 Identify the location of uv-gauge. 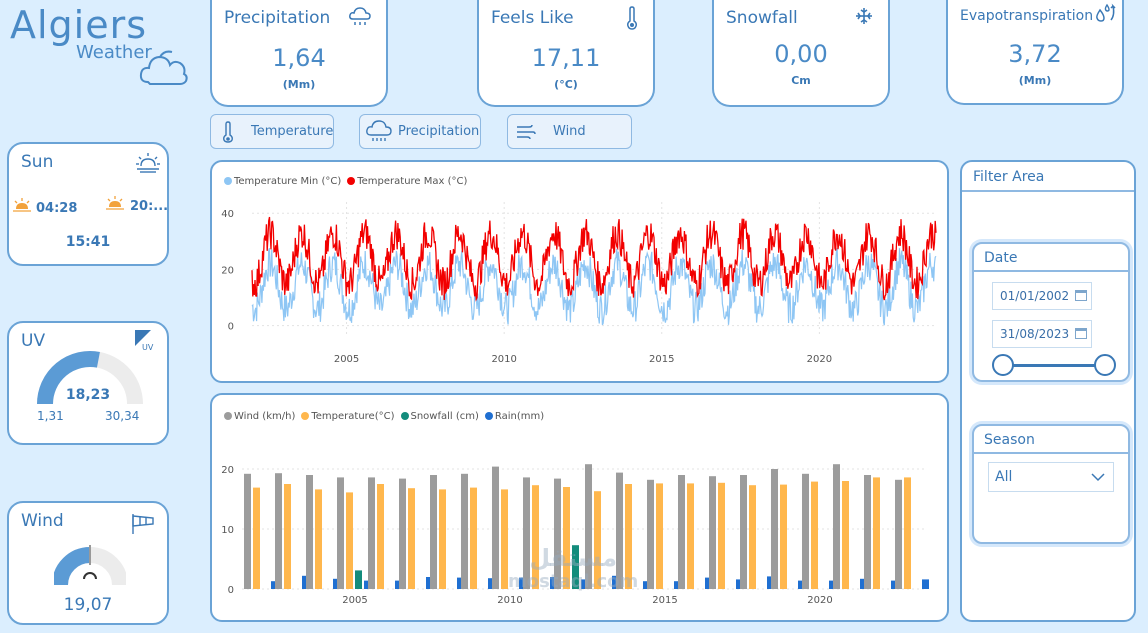
(90, 378).